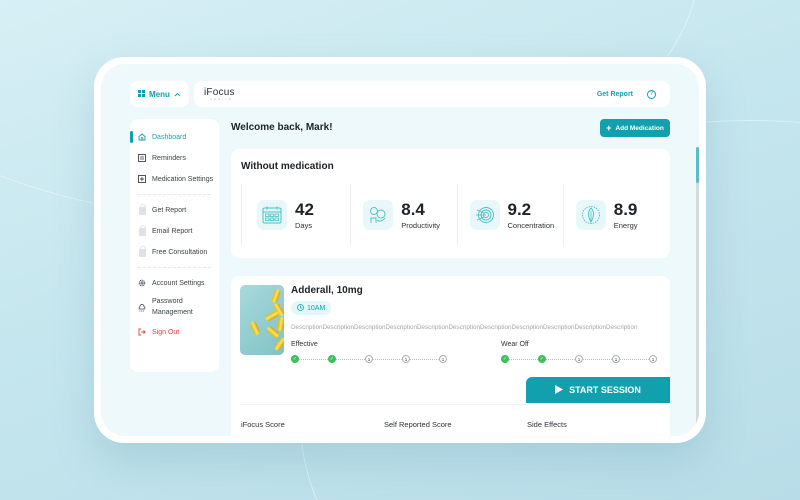  Describe the element at coordinates (287, 166) in the screenshot. I see `stats-title: Without medication` at that location.